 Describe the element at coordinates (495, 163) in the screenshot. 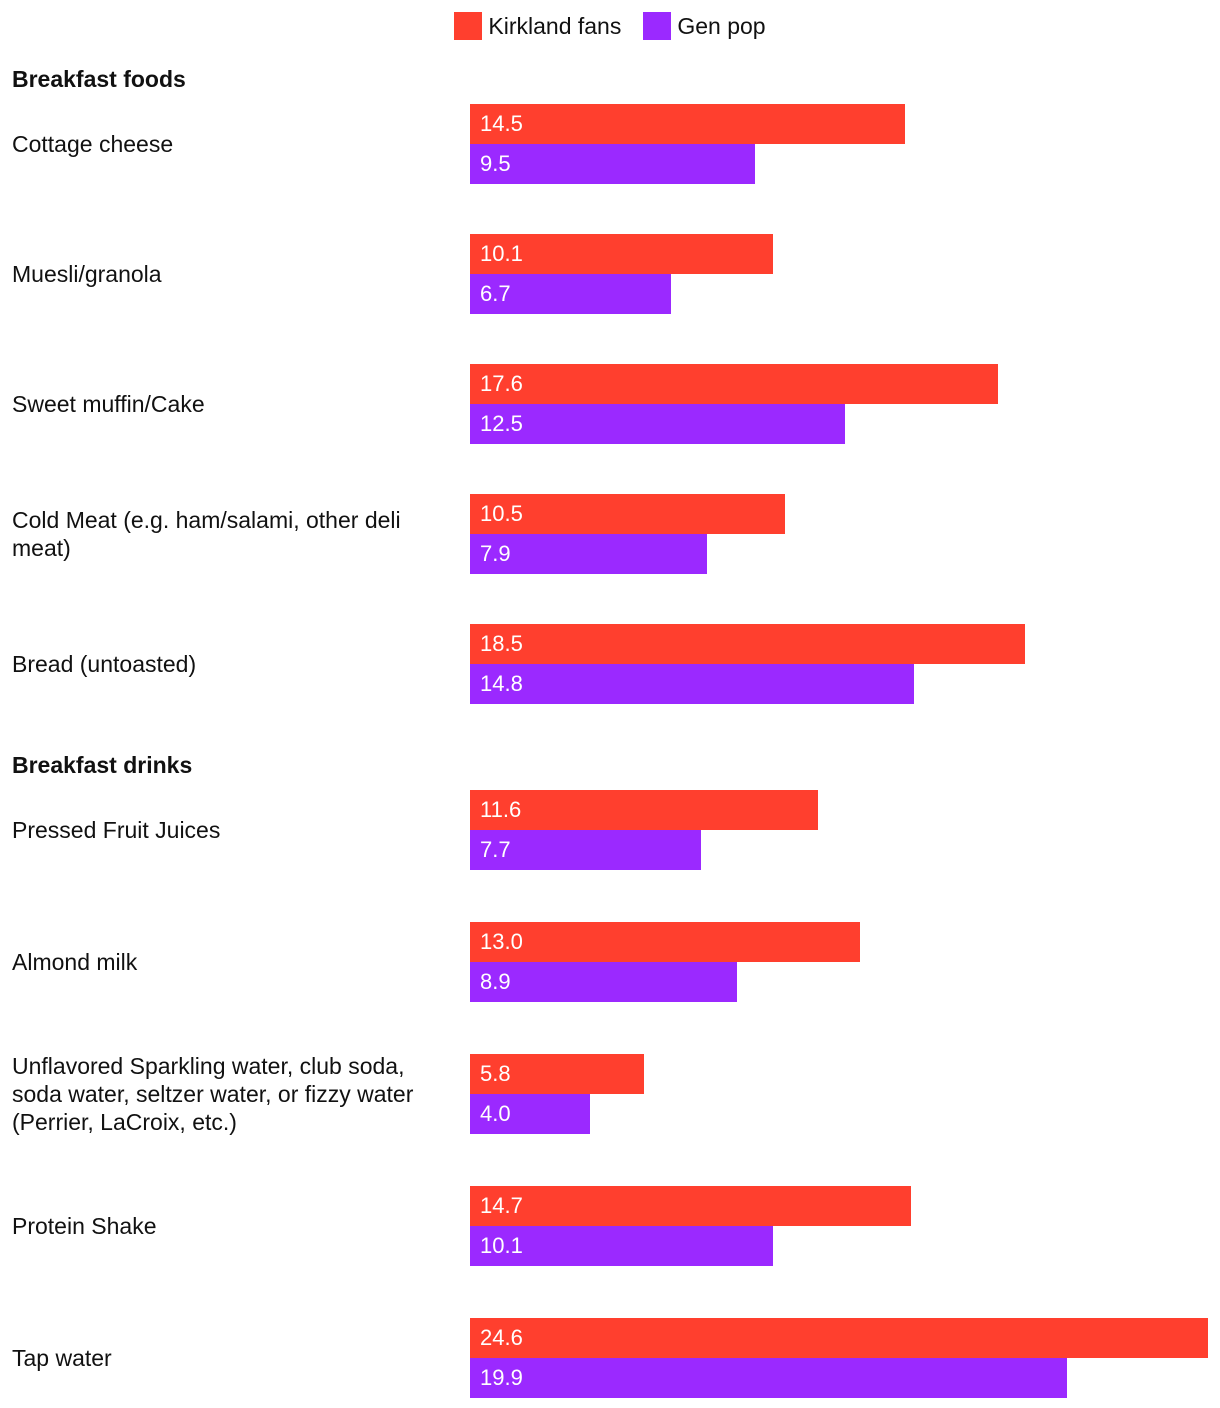

I see `bar-value-label: 9.5` at that location.